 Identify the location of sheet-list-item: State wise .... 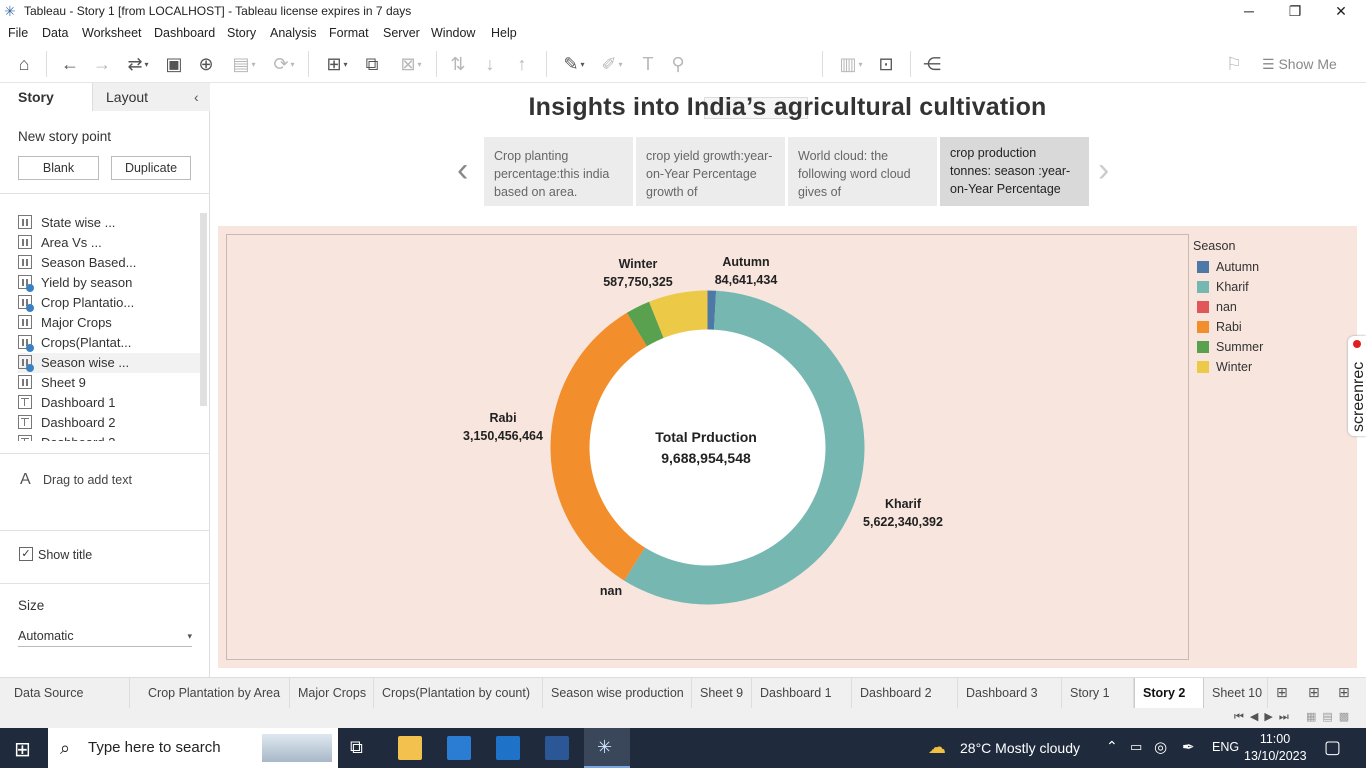
(109, 223).